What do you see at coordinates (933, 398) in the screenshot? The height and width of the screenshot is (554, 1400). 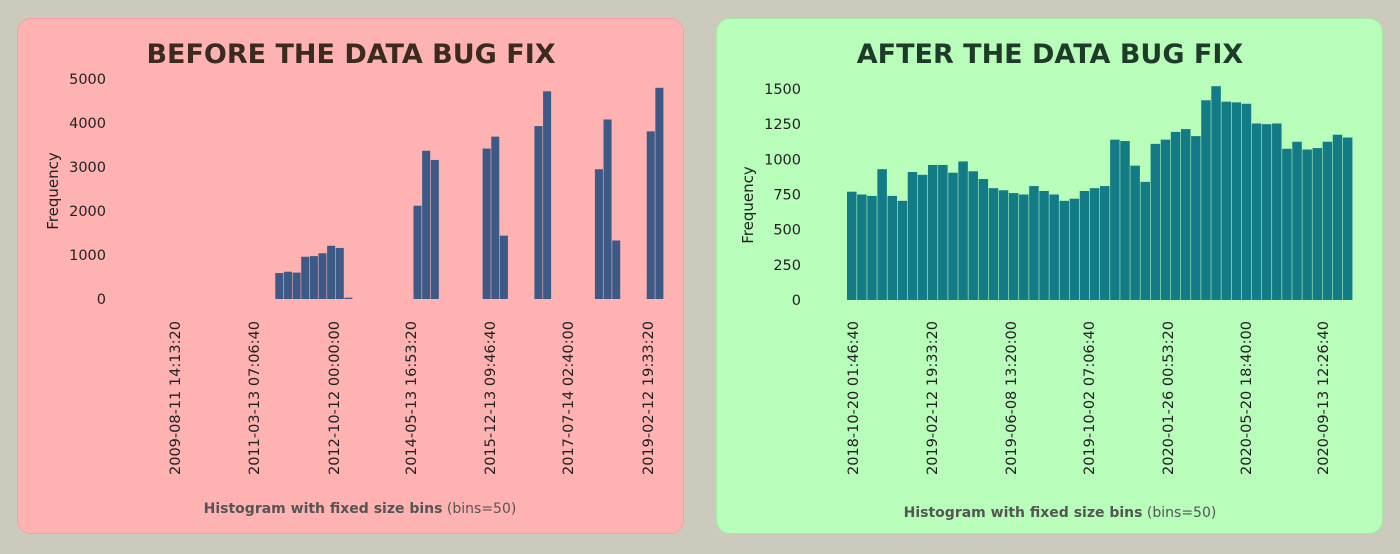 I see `x-tick-label: 2019-02-12 19:33:20` at bounding box center [933, 398].